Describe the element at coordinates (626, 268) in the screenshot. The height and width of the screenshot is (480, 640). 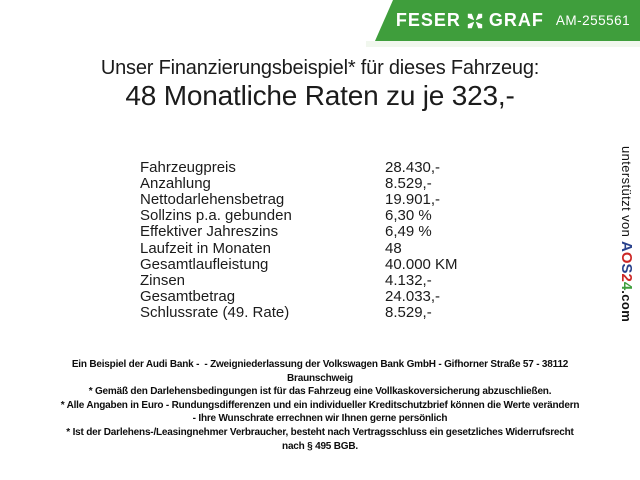
I see `aos24-logo-letter: S` at that location.